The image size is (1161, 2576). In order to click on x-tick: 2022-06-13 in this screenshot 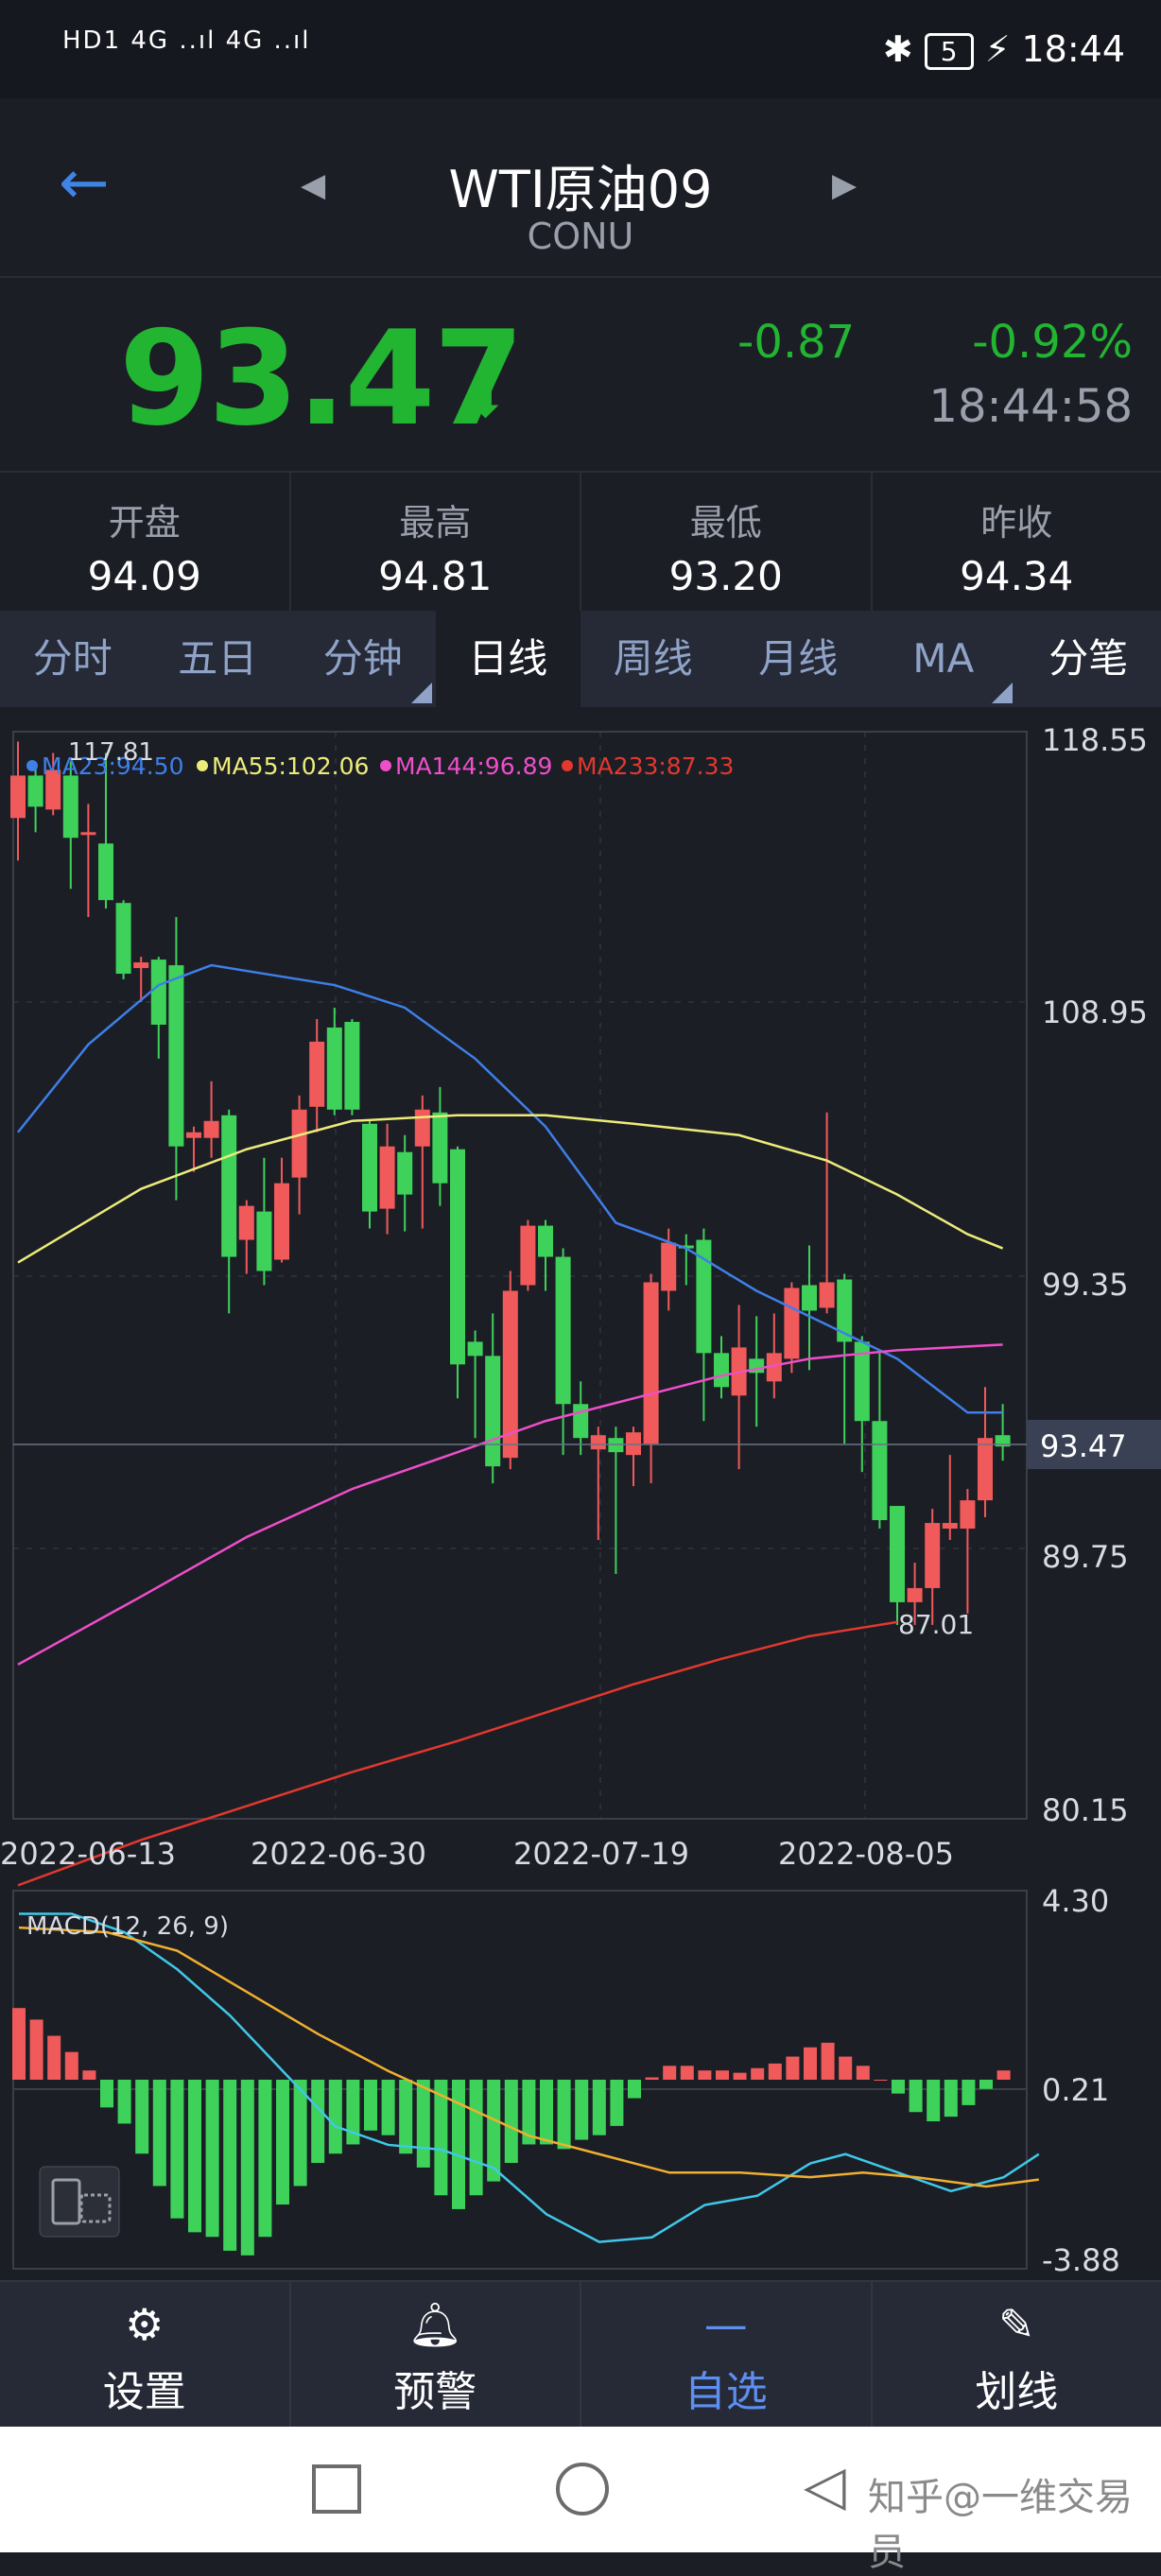, I will do `click(88, 1854)`.